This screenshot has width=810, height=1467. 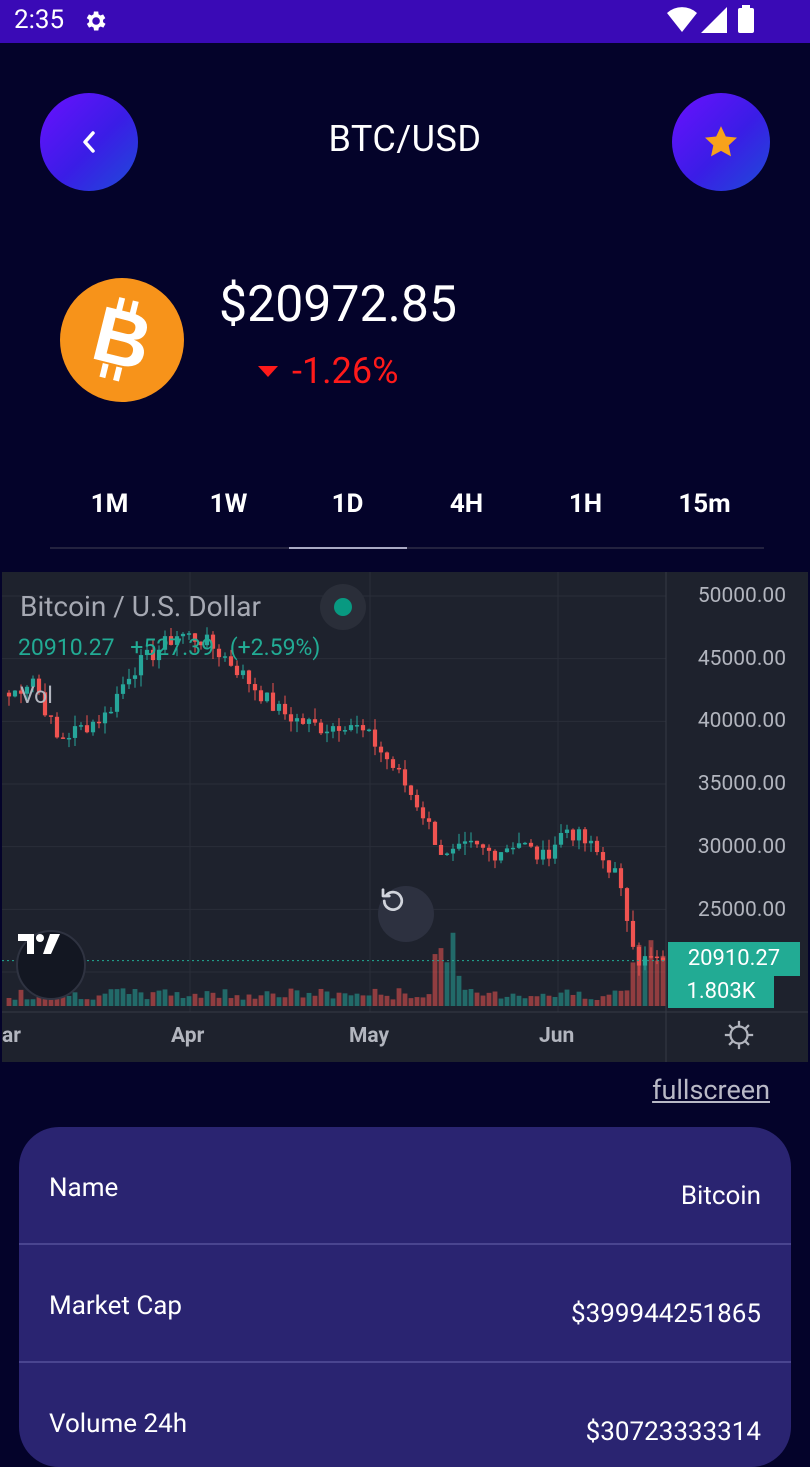 I want to click on tab-4h: 4H, so click(x=466, y=504).